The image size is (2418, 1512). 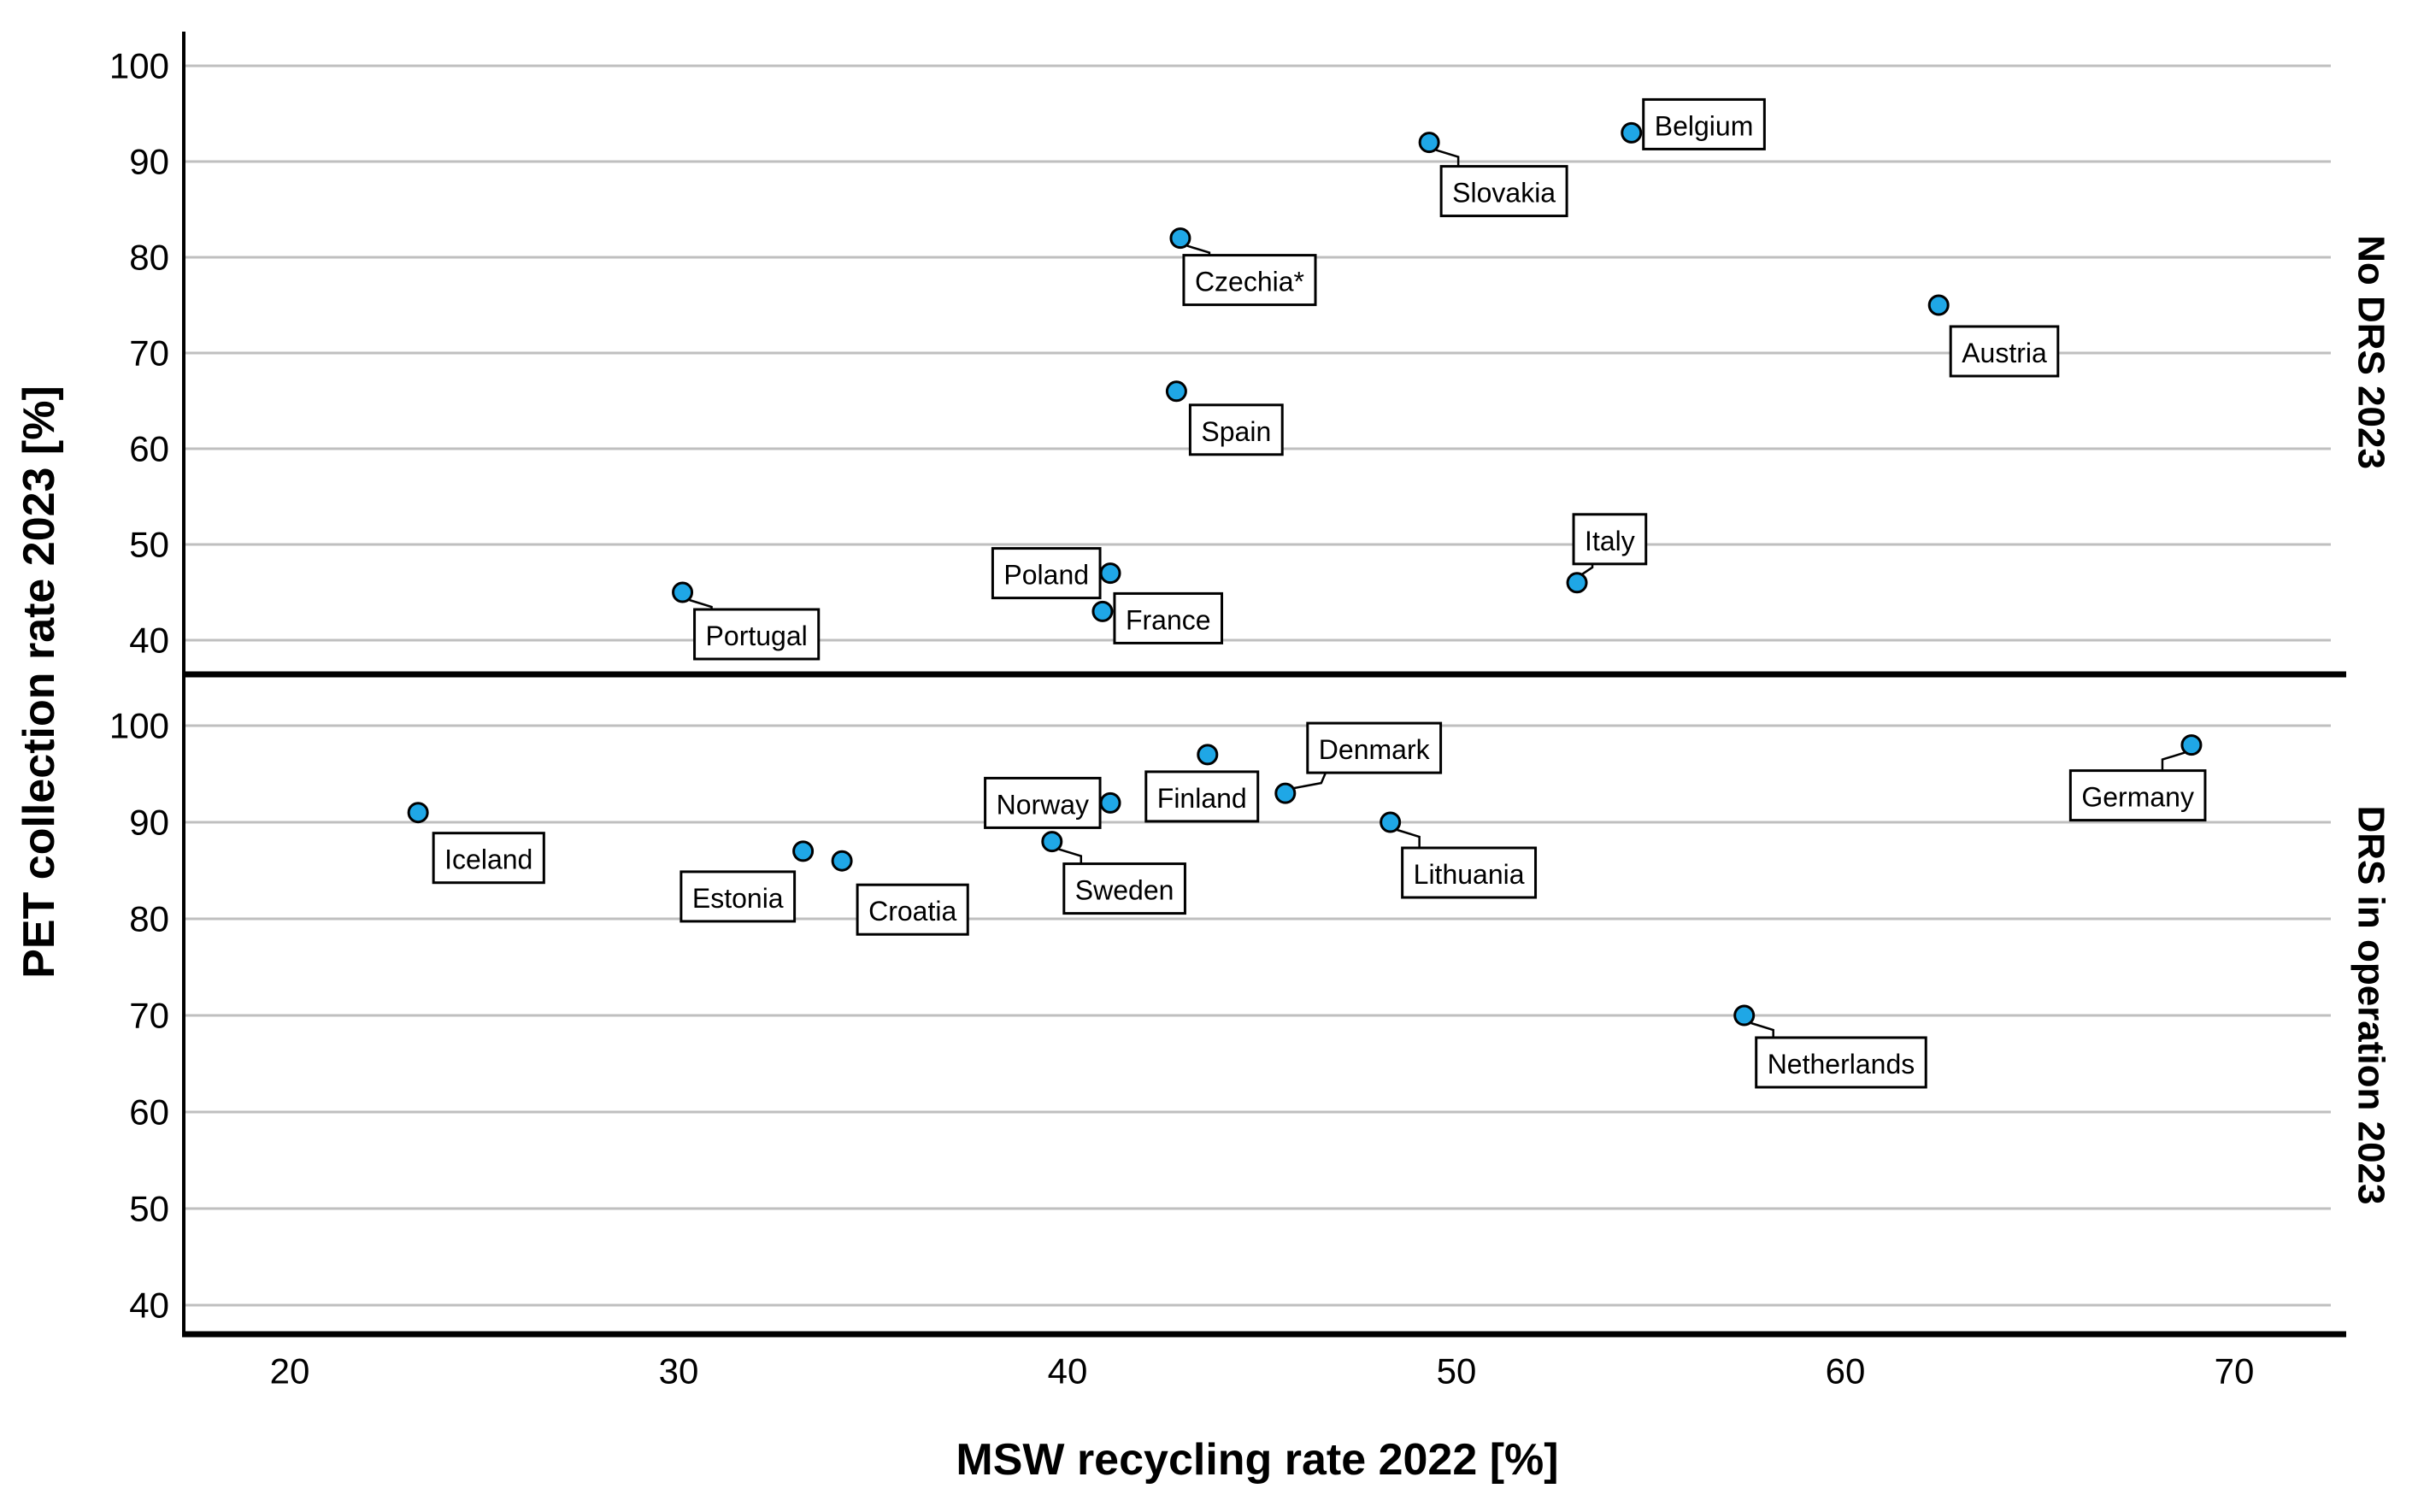 I want to click on country-label-belgium: Belgium, so click(x=1704, y=123).